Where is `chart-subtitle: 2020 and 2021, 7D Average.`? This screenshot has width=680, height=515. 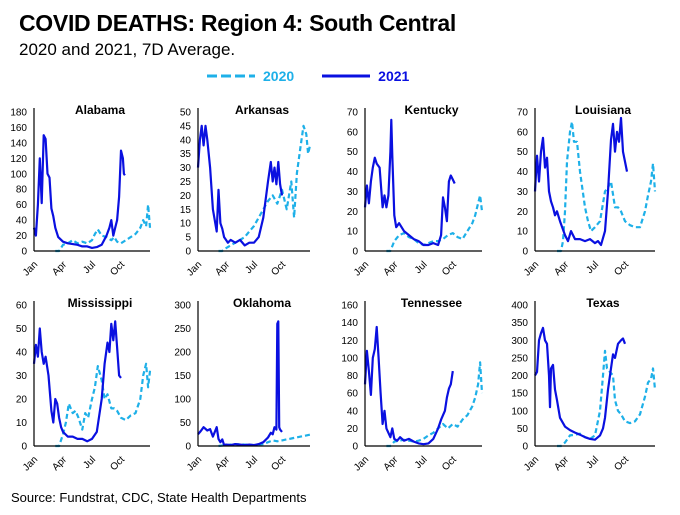
chart-subtitle: 2020 and 2021, 7D Average. is located at coordinates (127, 49).